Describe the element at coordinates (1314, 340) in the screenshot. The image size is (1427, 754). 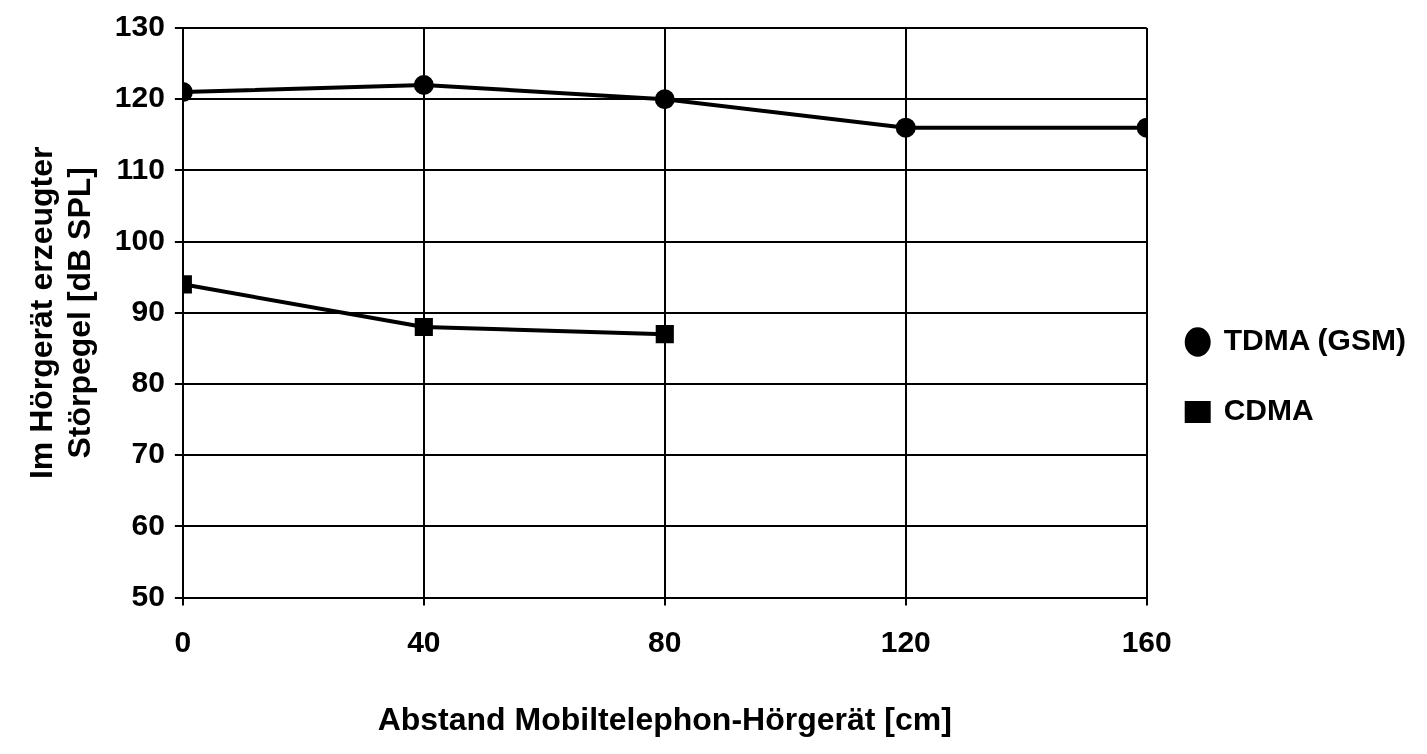
I see `legend-label: TDMA (GSM)` at that location.